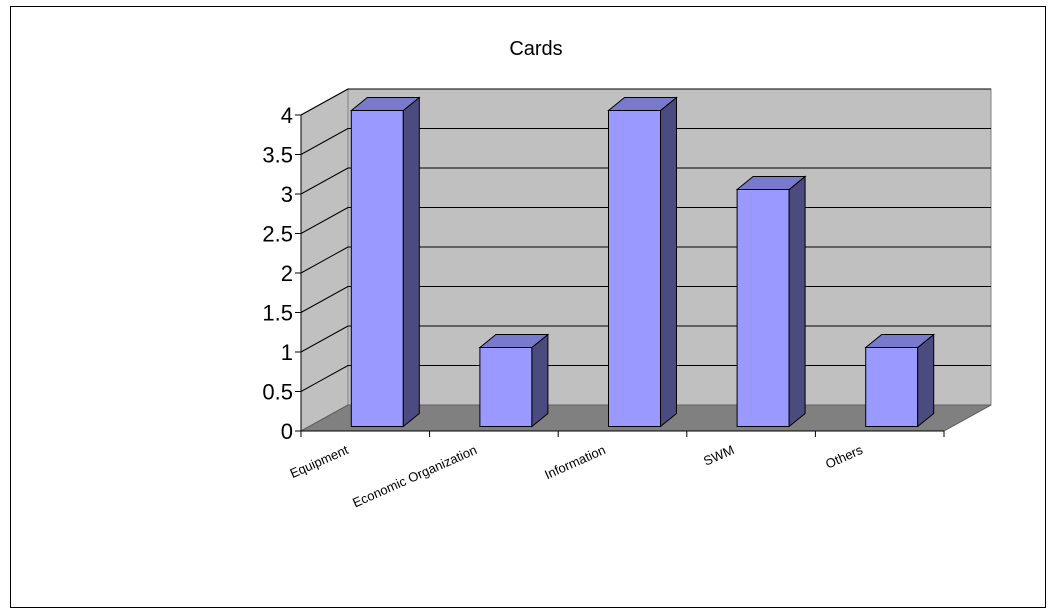 This screenshot has height=614, width=1057. I want to click on chart-title: Cards, so click(535, 49).